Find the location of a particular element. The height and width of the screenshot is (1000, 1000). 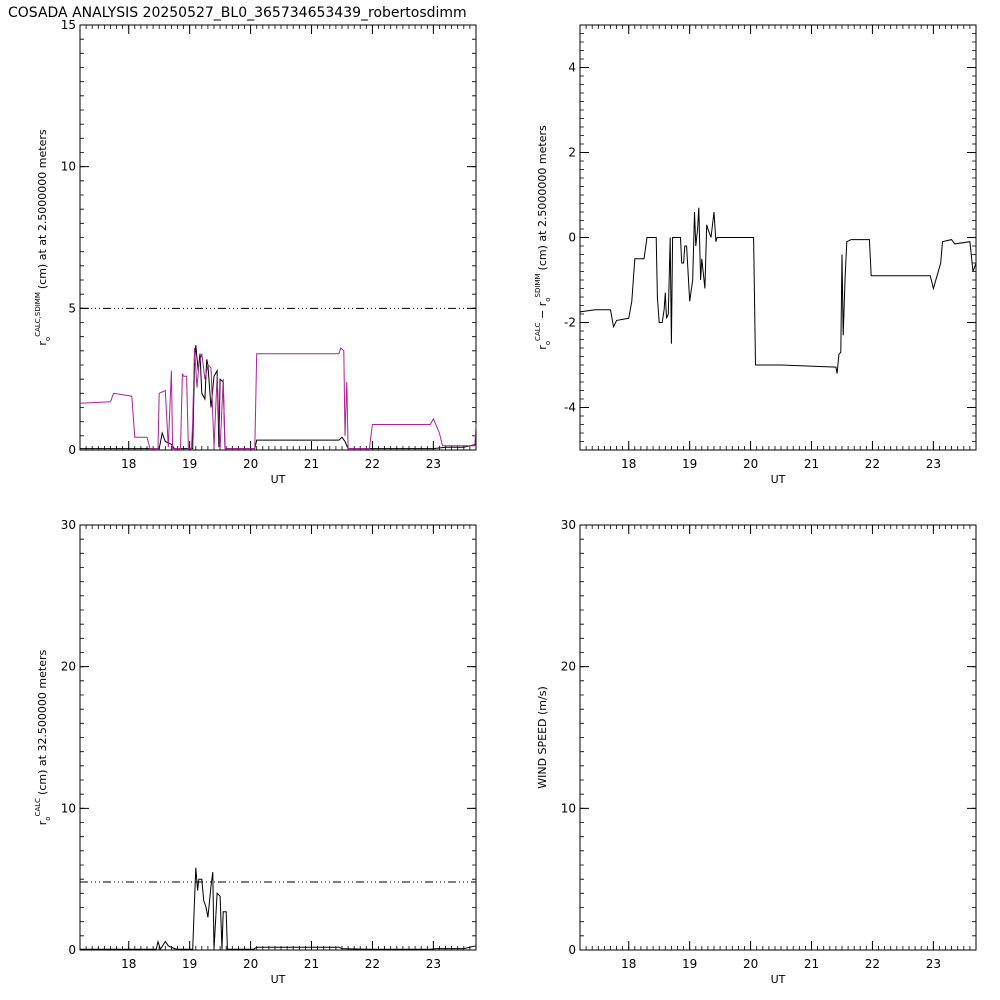

y-tick-label: 5 is located at coordinates (72, 308).